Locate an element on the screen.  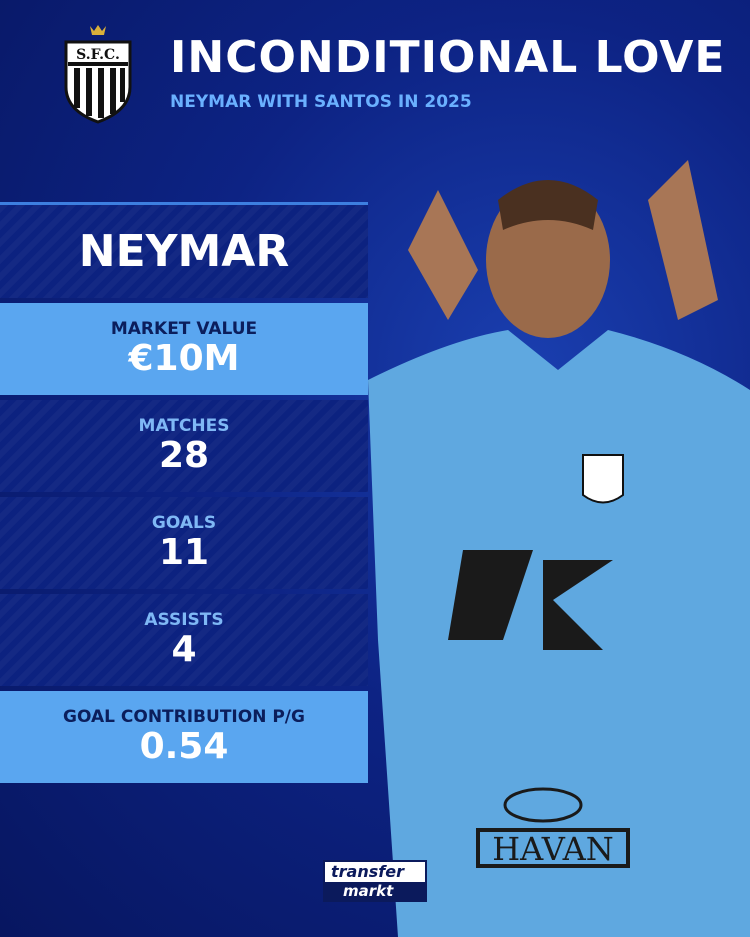
stat-label: GOALS is located at coordinates (184, 523).